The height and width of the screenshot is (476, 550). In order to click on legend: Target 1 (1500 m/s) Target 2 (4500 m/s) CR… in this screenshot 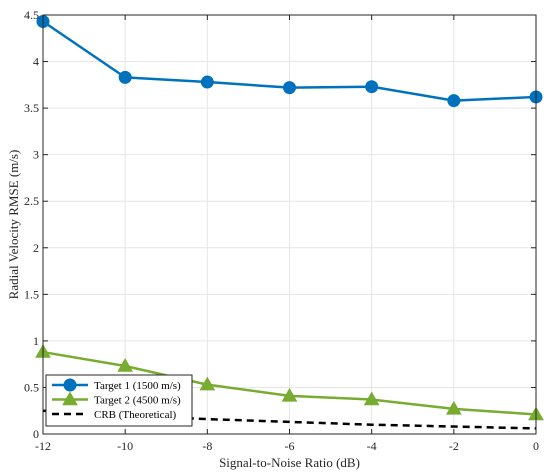, I will do `click(119, 400)`.